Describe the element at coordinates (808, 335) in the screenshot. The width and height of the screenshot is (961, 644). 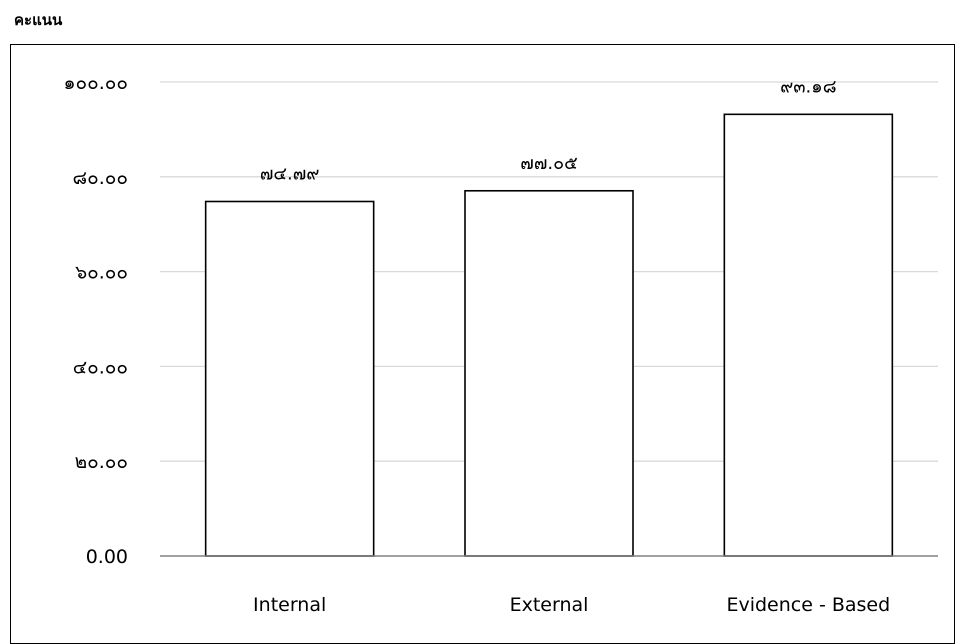
I see `bar-evidence-based` at that location.